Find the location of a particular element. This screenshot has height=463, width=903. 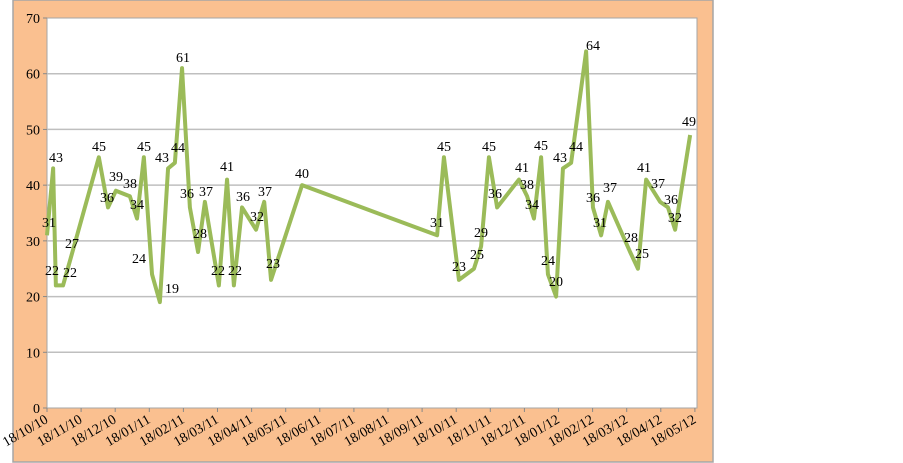

y-tick-label: 50 is located at coordinates (33, 130).